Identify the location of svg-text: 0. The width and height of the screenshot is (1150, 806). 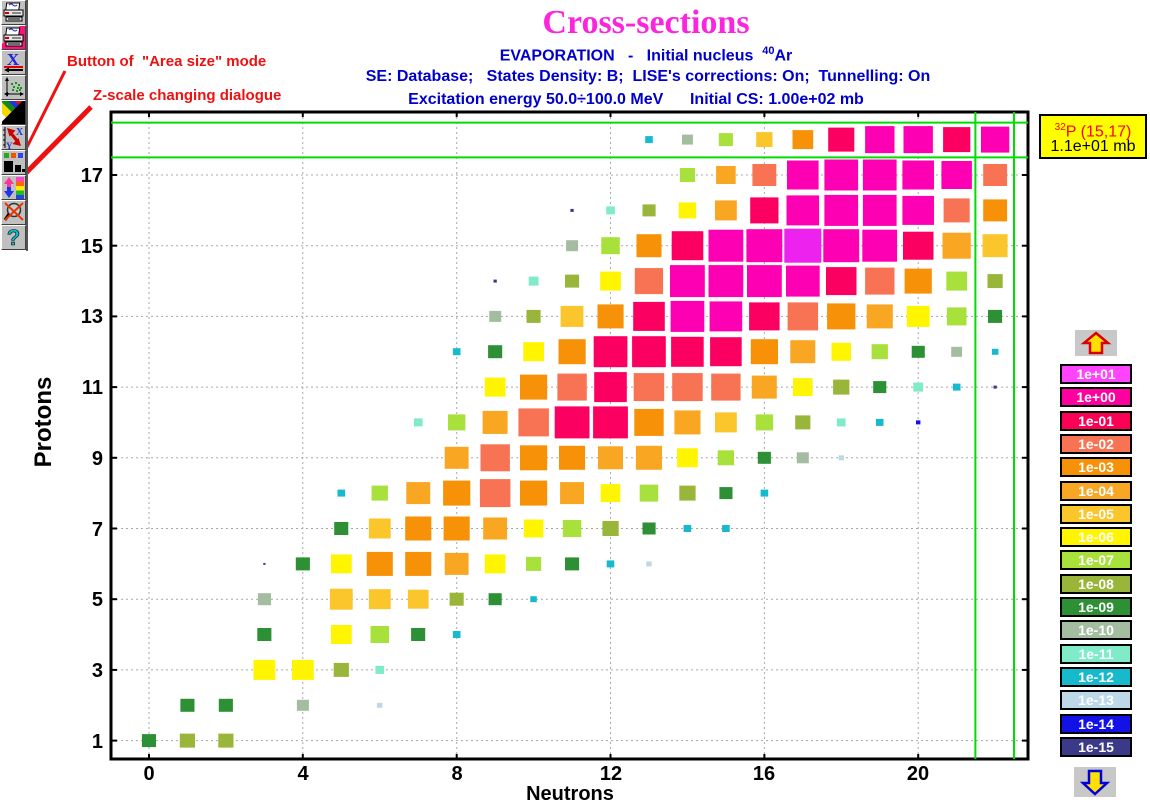
(148, 774).